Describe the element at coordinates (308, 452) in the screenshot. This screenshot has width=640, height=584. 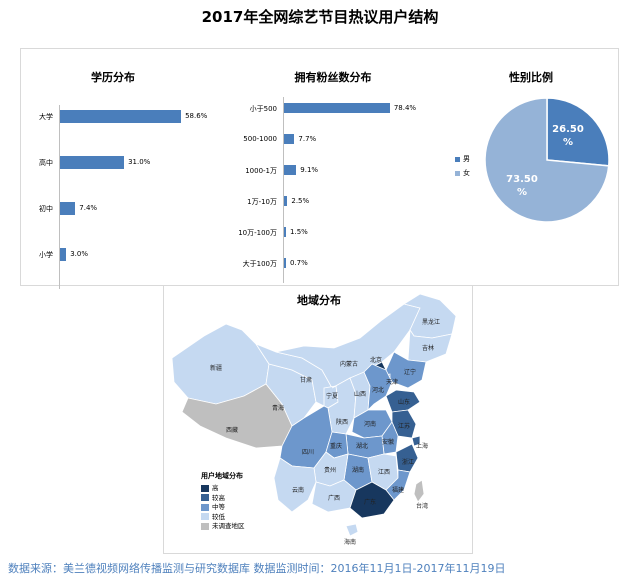
I see `label-sichuan: 四川` at that location.